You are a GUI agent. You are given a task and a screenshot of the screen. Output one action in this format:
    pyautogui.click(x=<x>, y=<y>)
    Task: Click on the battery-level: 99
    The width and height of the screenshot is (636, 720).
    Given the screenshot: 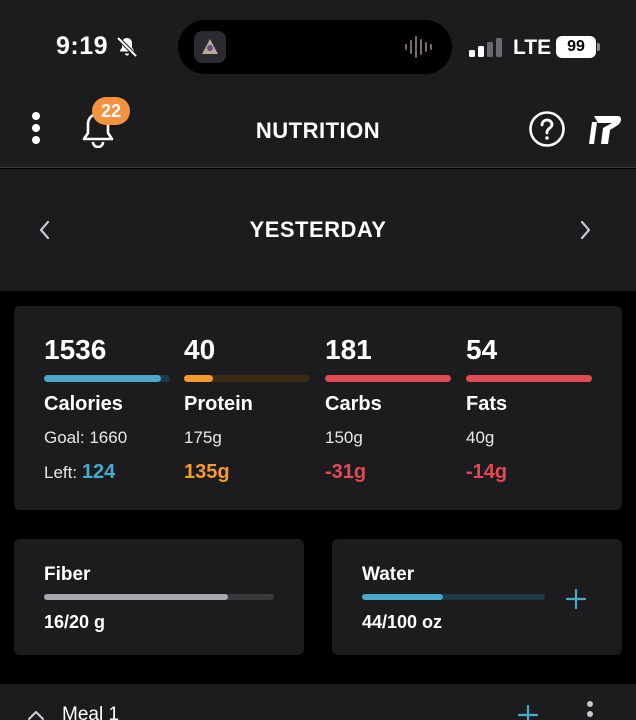 What is the action you would take?
    pyautogui.click(x=576, y=47)
    